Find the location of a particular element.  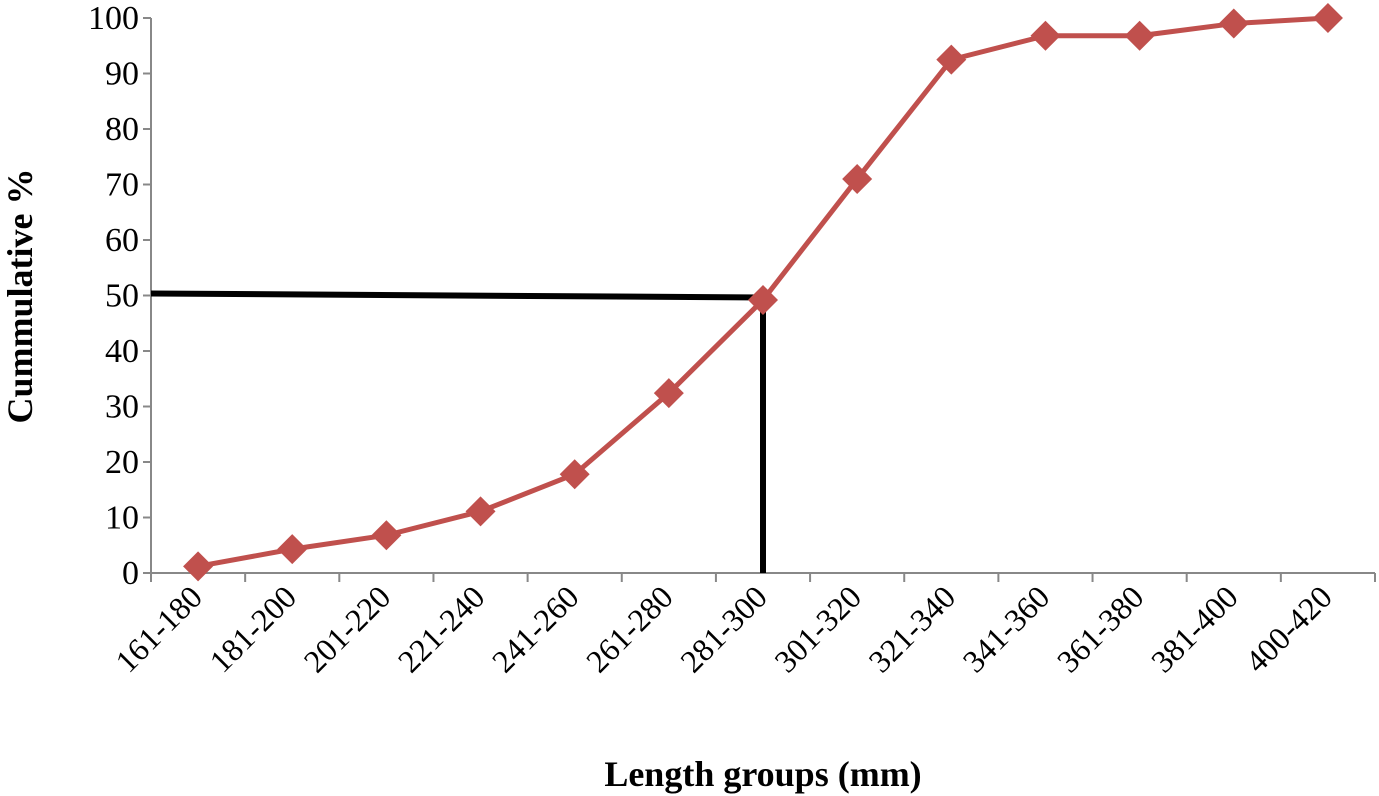

x-tick-label: 261-280 is located at coordinates (629, 628).